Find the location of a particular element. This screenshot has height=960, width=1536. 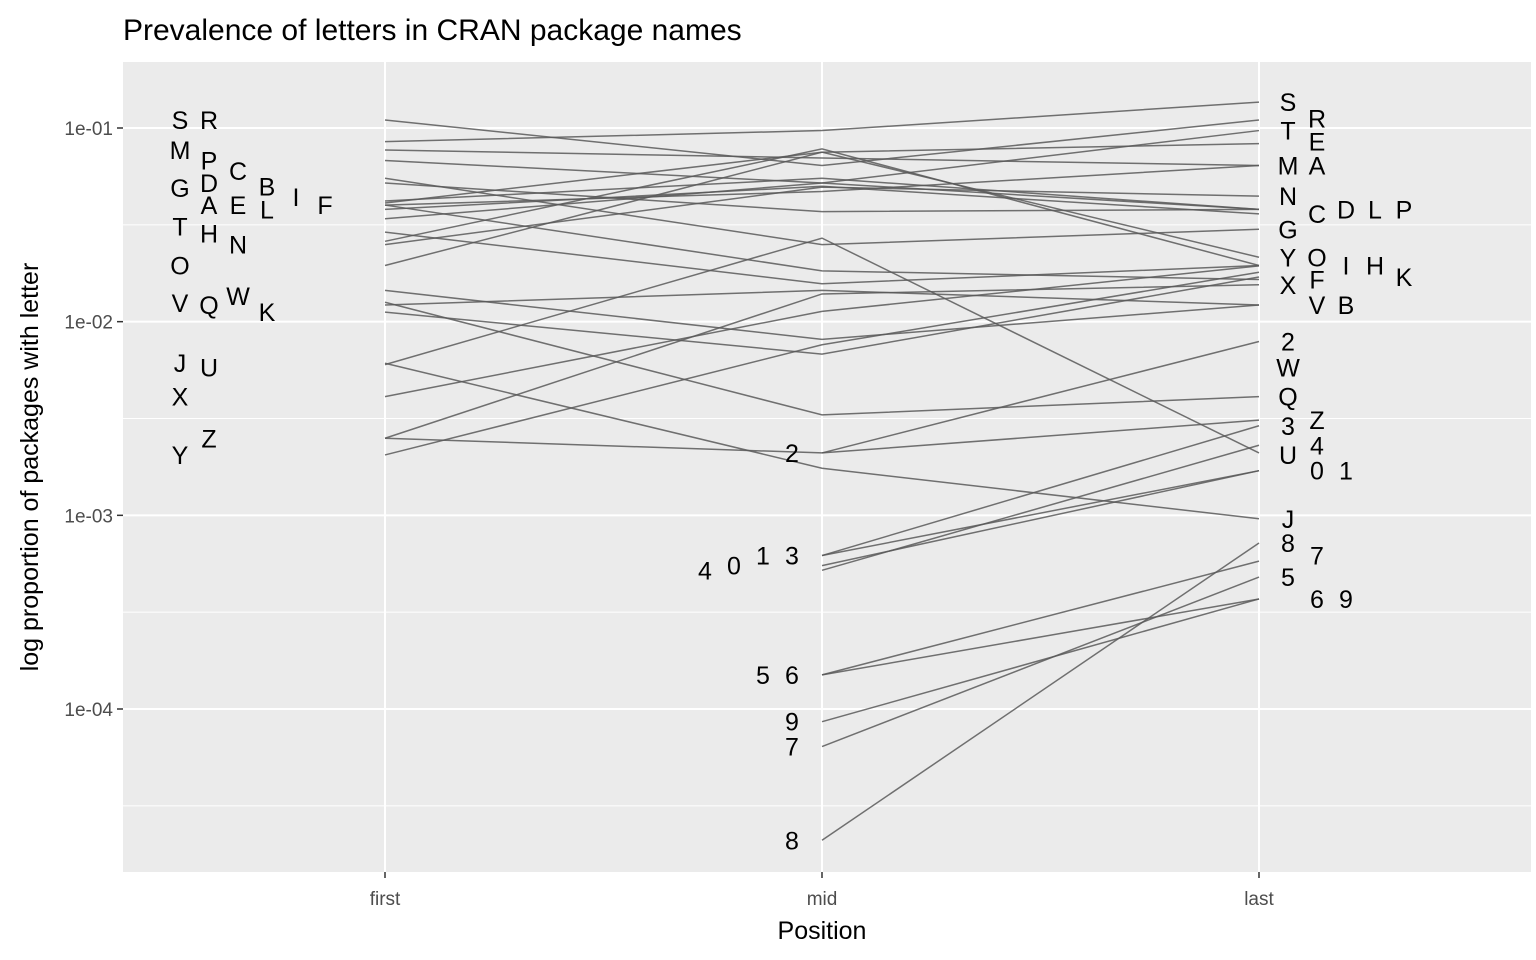

series-line-V is located at coordinates (822, 315).